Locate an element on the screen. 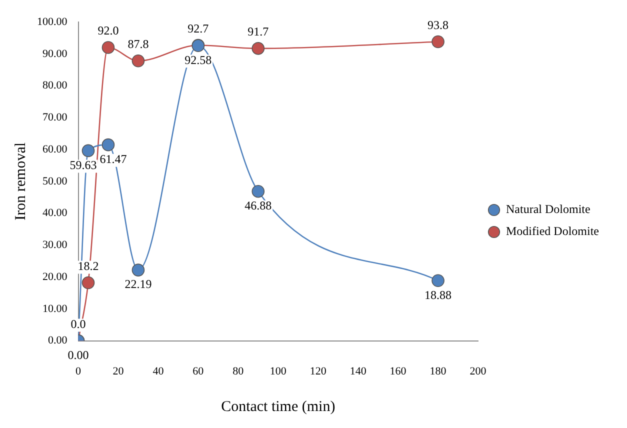 This screenshot has width=627, height=428. data-label: 0.00 is located at coordinates (78, 355).